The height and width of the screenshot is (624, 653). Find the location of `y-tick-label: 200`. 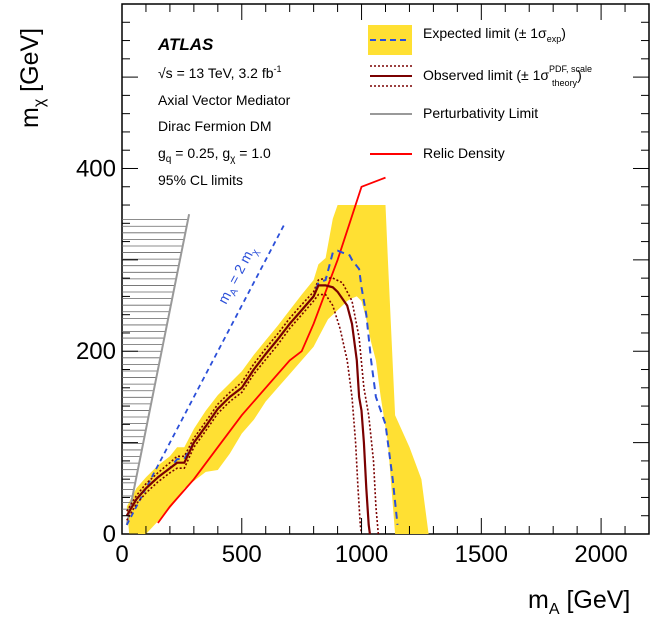

y-tick-label: 200 is located at coordinates (96, 351).